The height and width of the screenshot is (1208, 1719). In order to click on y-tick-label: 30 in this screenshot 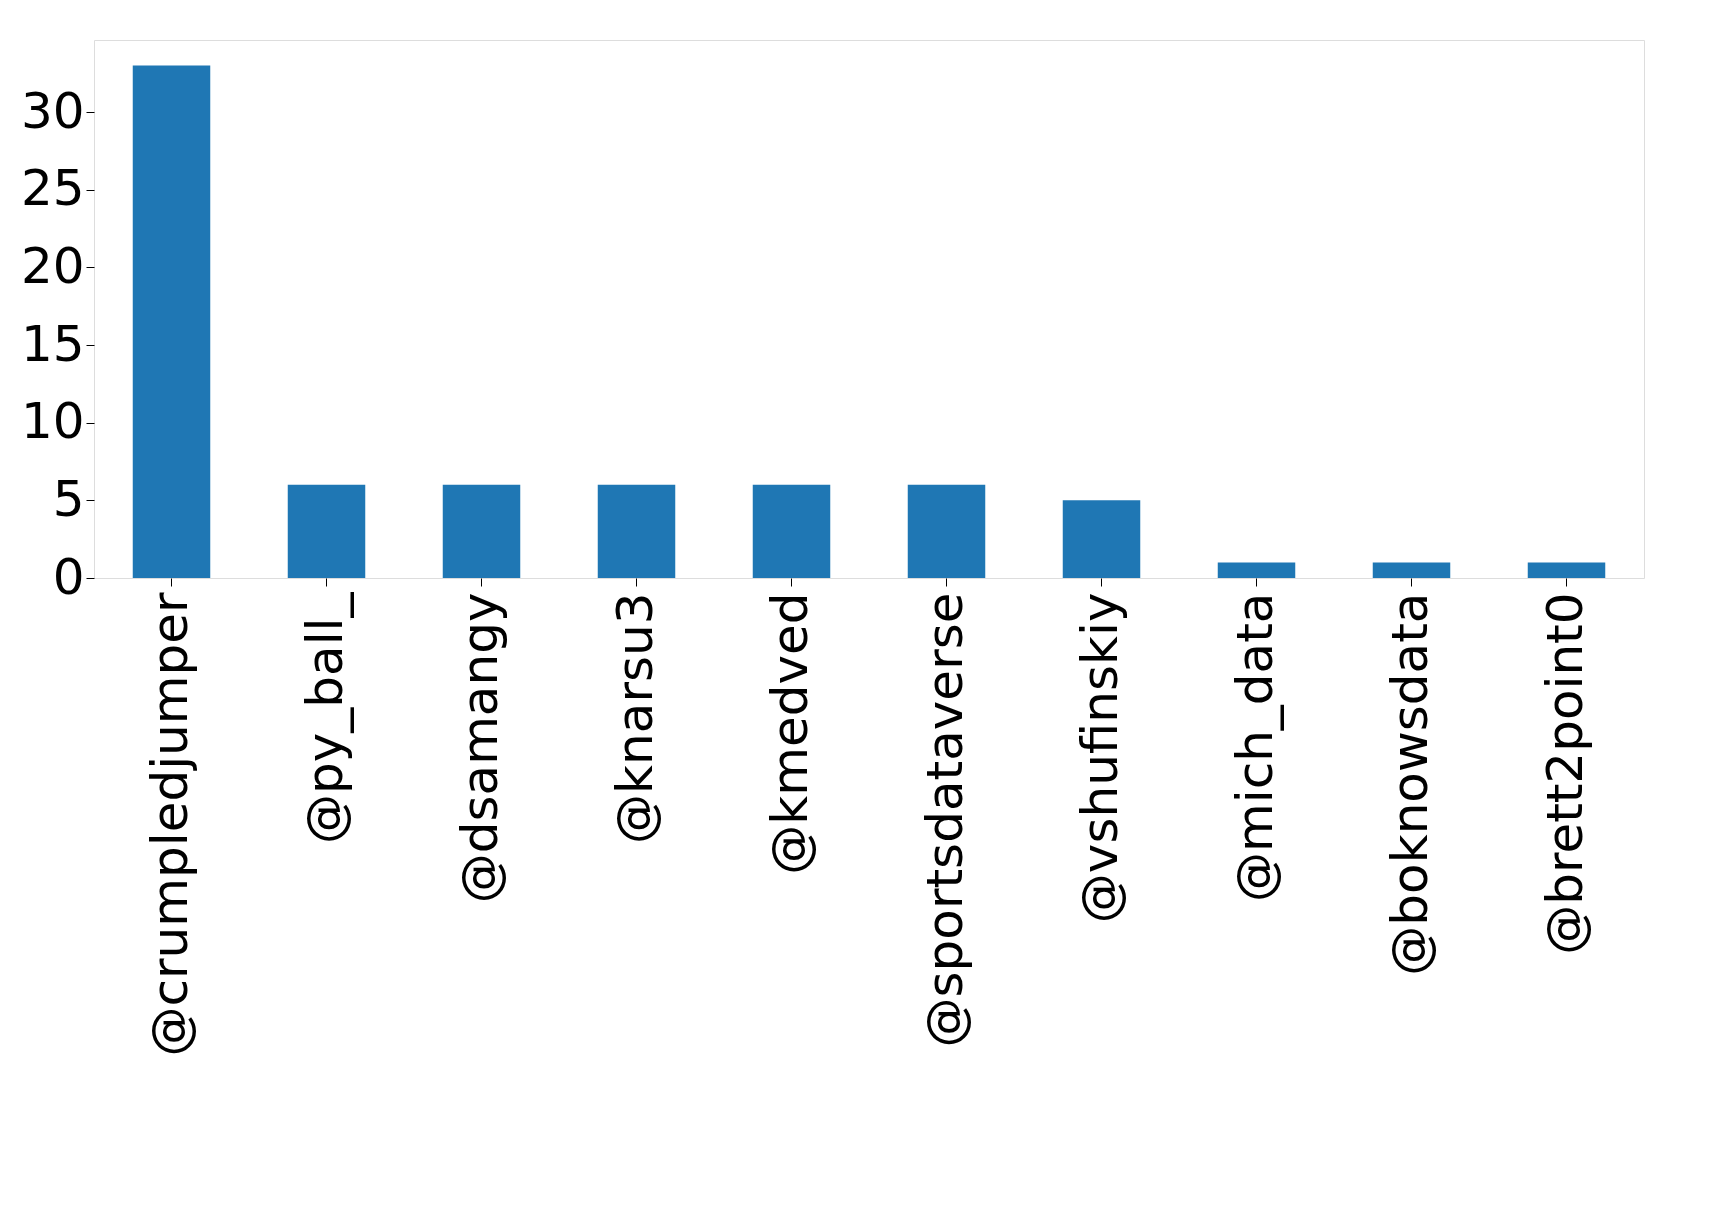, I will do `click(52, 110)`.